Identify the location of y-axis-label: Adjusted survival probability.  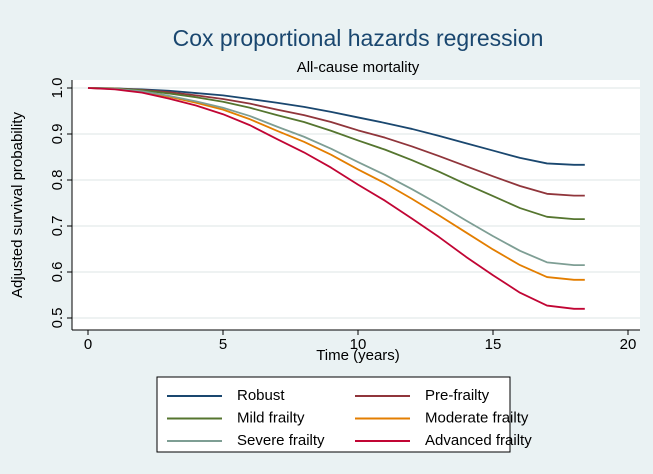
(17, 205).